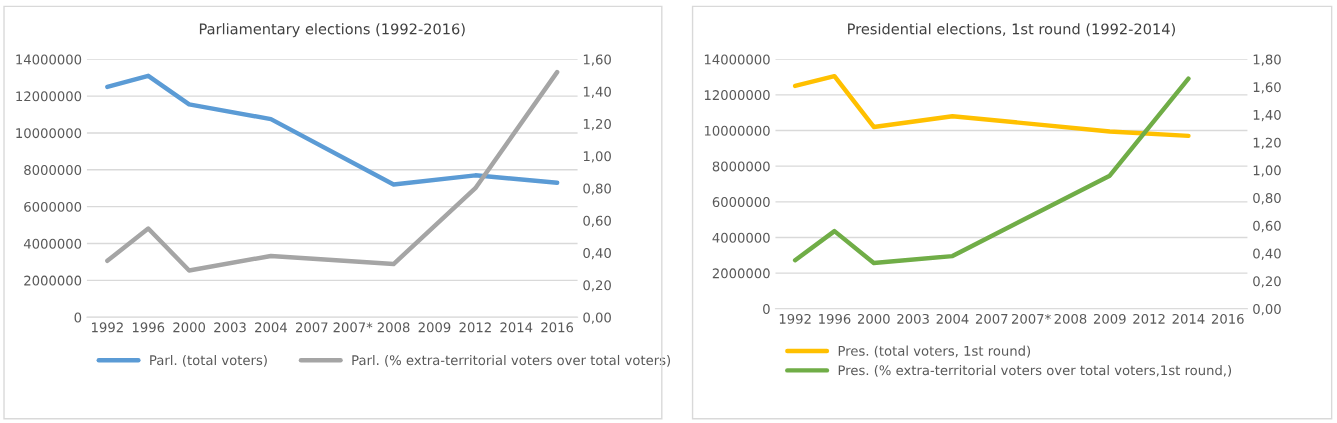 This screenshot has height=423, width=1337. What do you see at coordinates (1035, 370) in the screenshot?
I see `legend-label: Pres. (% extra-territorial voters over total voters,1st round,)` at bounding box center [1035, 370].